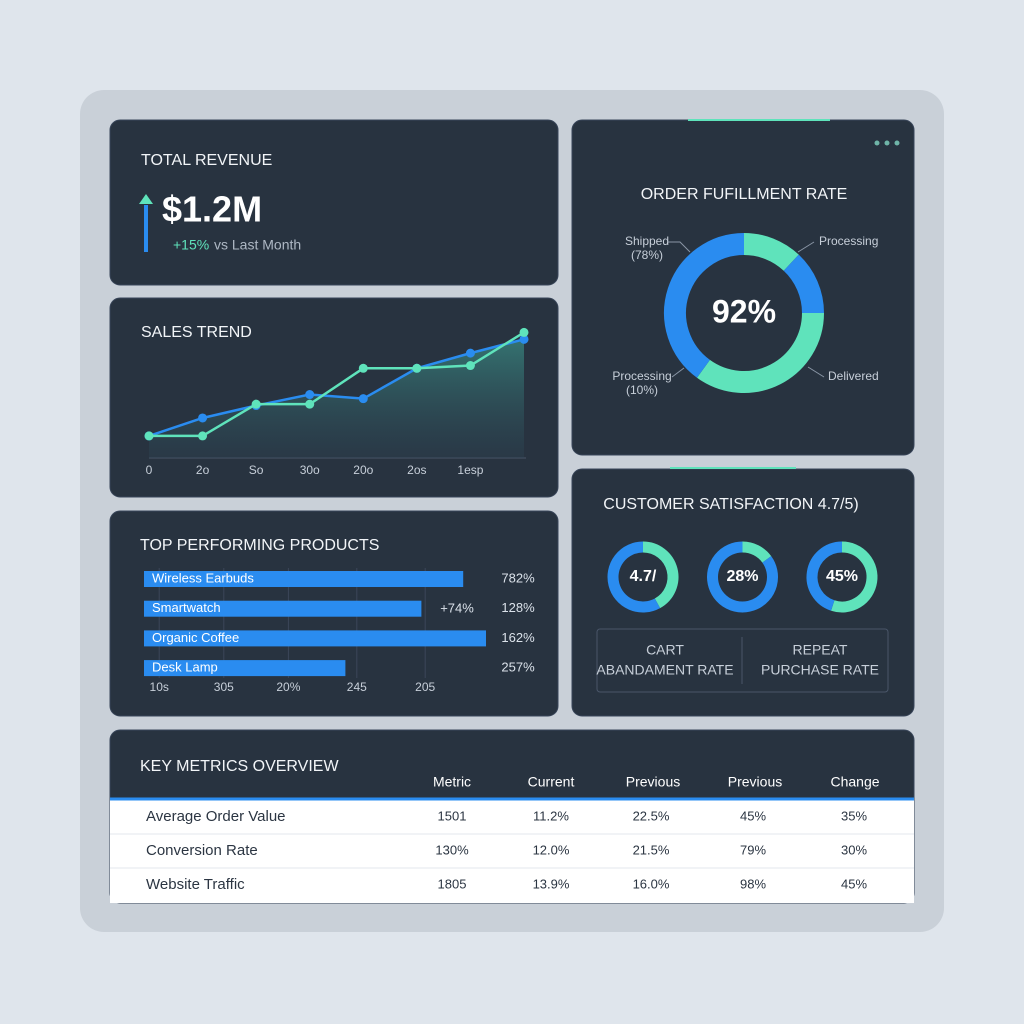  Describe the element at coordinates (452, 849) in the screenshot. I see `cell: 130%` at that location.